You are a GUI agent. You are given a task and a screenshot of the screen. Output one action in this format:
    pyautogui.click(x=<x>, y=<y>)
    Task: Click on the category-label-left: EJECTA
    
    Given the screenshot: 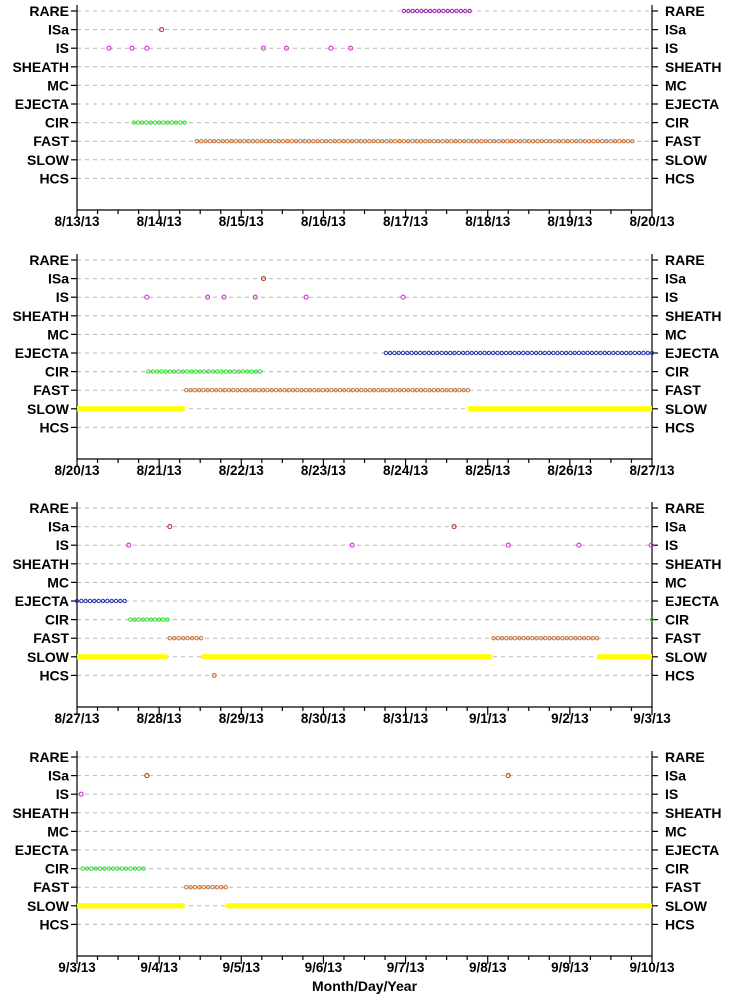 What is the action you would take?
    pyautogui.click(x=42, y=353)
    